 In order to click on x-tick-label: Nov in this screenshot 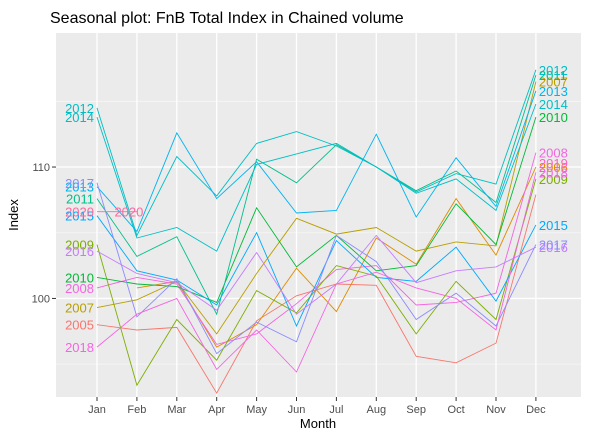, I will do `click(496, 410)`.